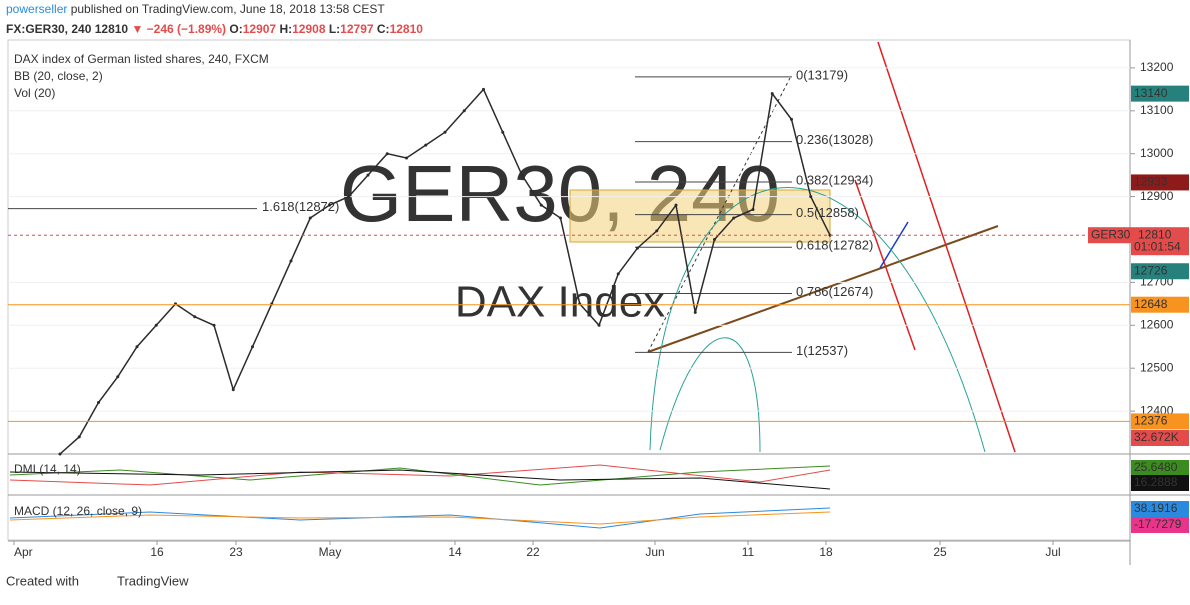 The image size is (1190, 605). I want to click on y-tick-label: 12900, so click(1157, 196).